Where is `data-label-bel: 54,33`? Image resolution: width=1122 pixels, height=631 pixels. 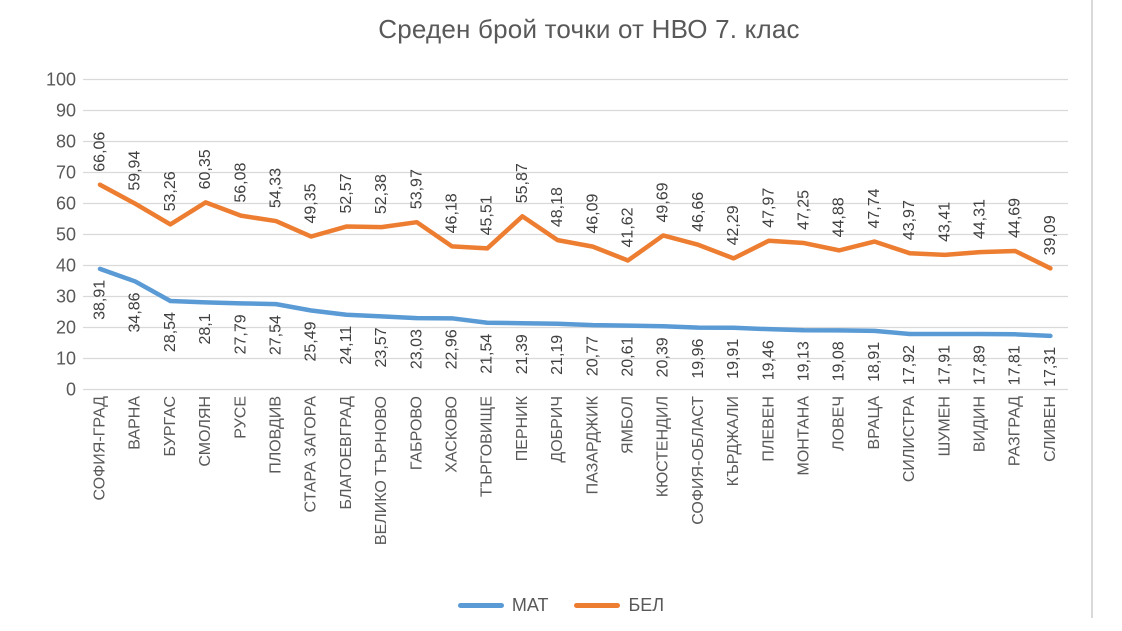
data-label-bel: 54,33 is located at coordinates (276, 188).